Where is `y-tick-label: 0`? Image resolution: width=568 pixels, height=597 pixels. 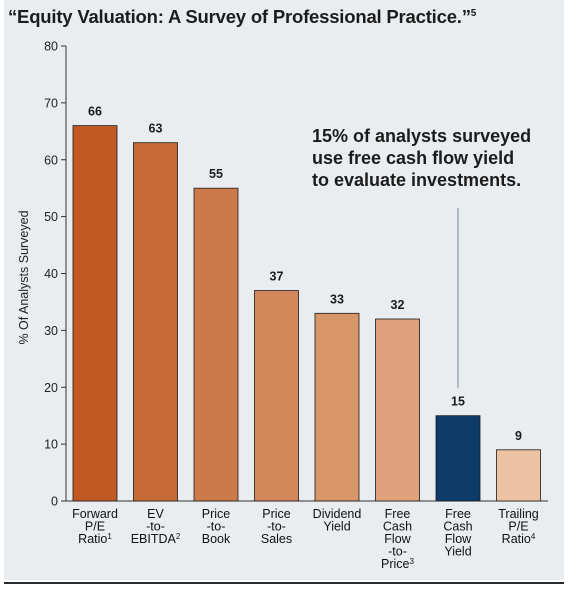 y-tick-label: 0 is located at coordinates (54, 502).